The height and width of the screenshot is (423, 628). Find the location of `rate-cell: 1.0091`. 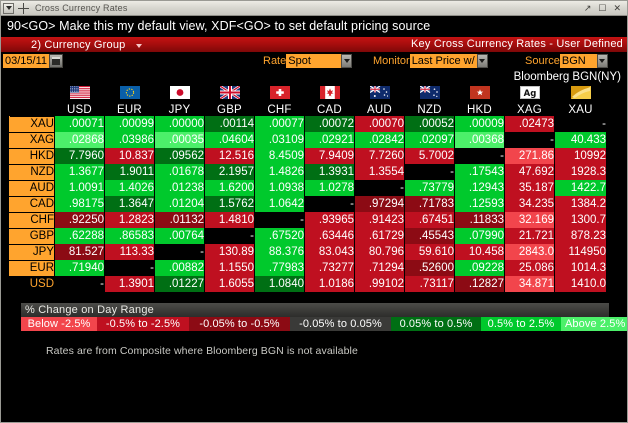

rate-cell: 1.0091 is located at coordinates (79, 188).